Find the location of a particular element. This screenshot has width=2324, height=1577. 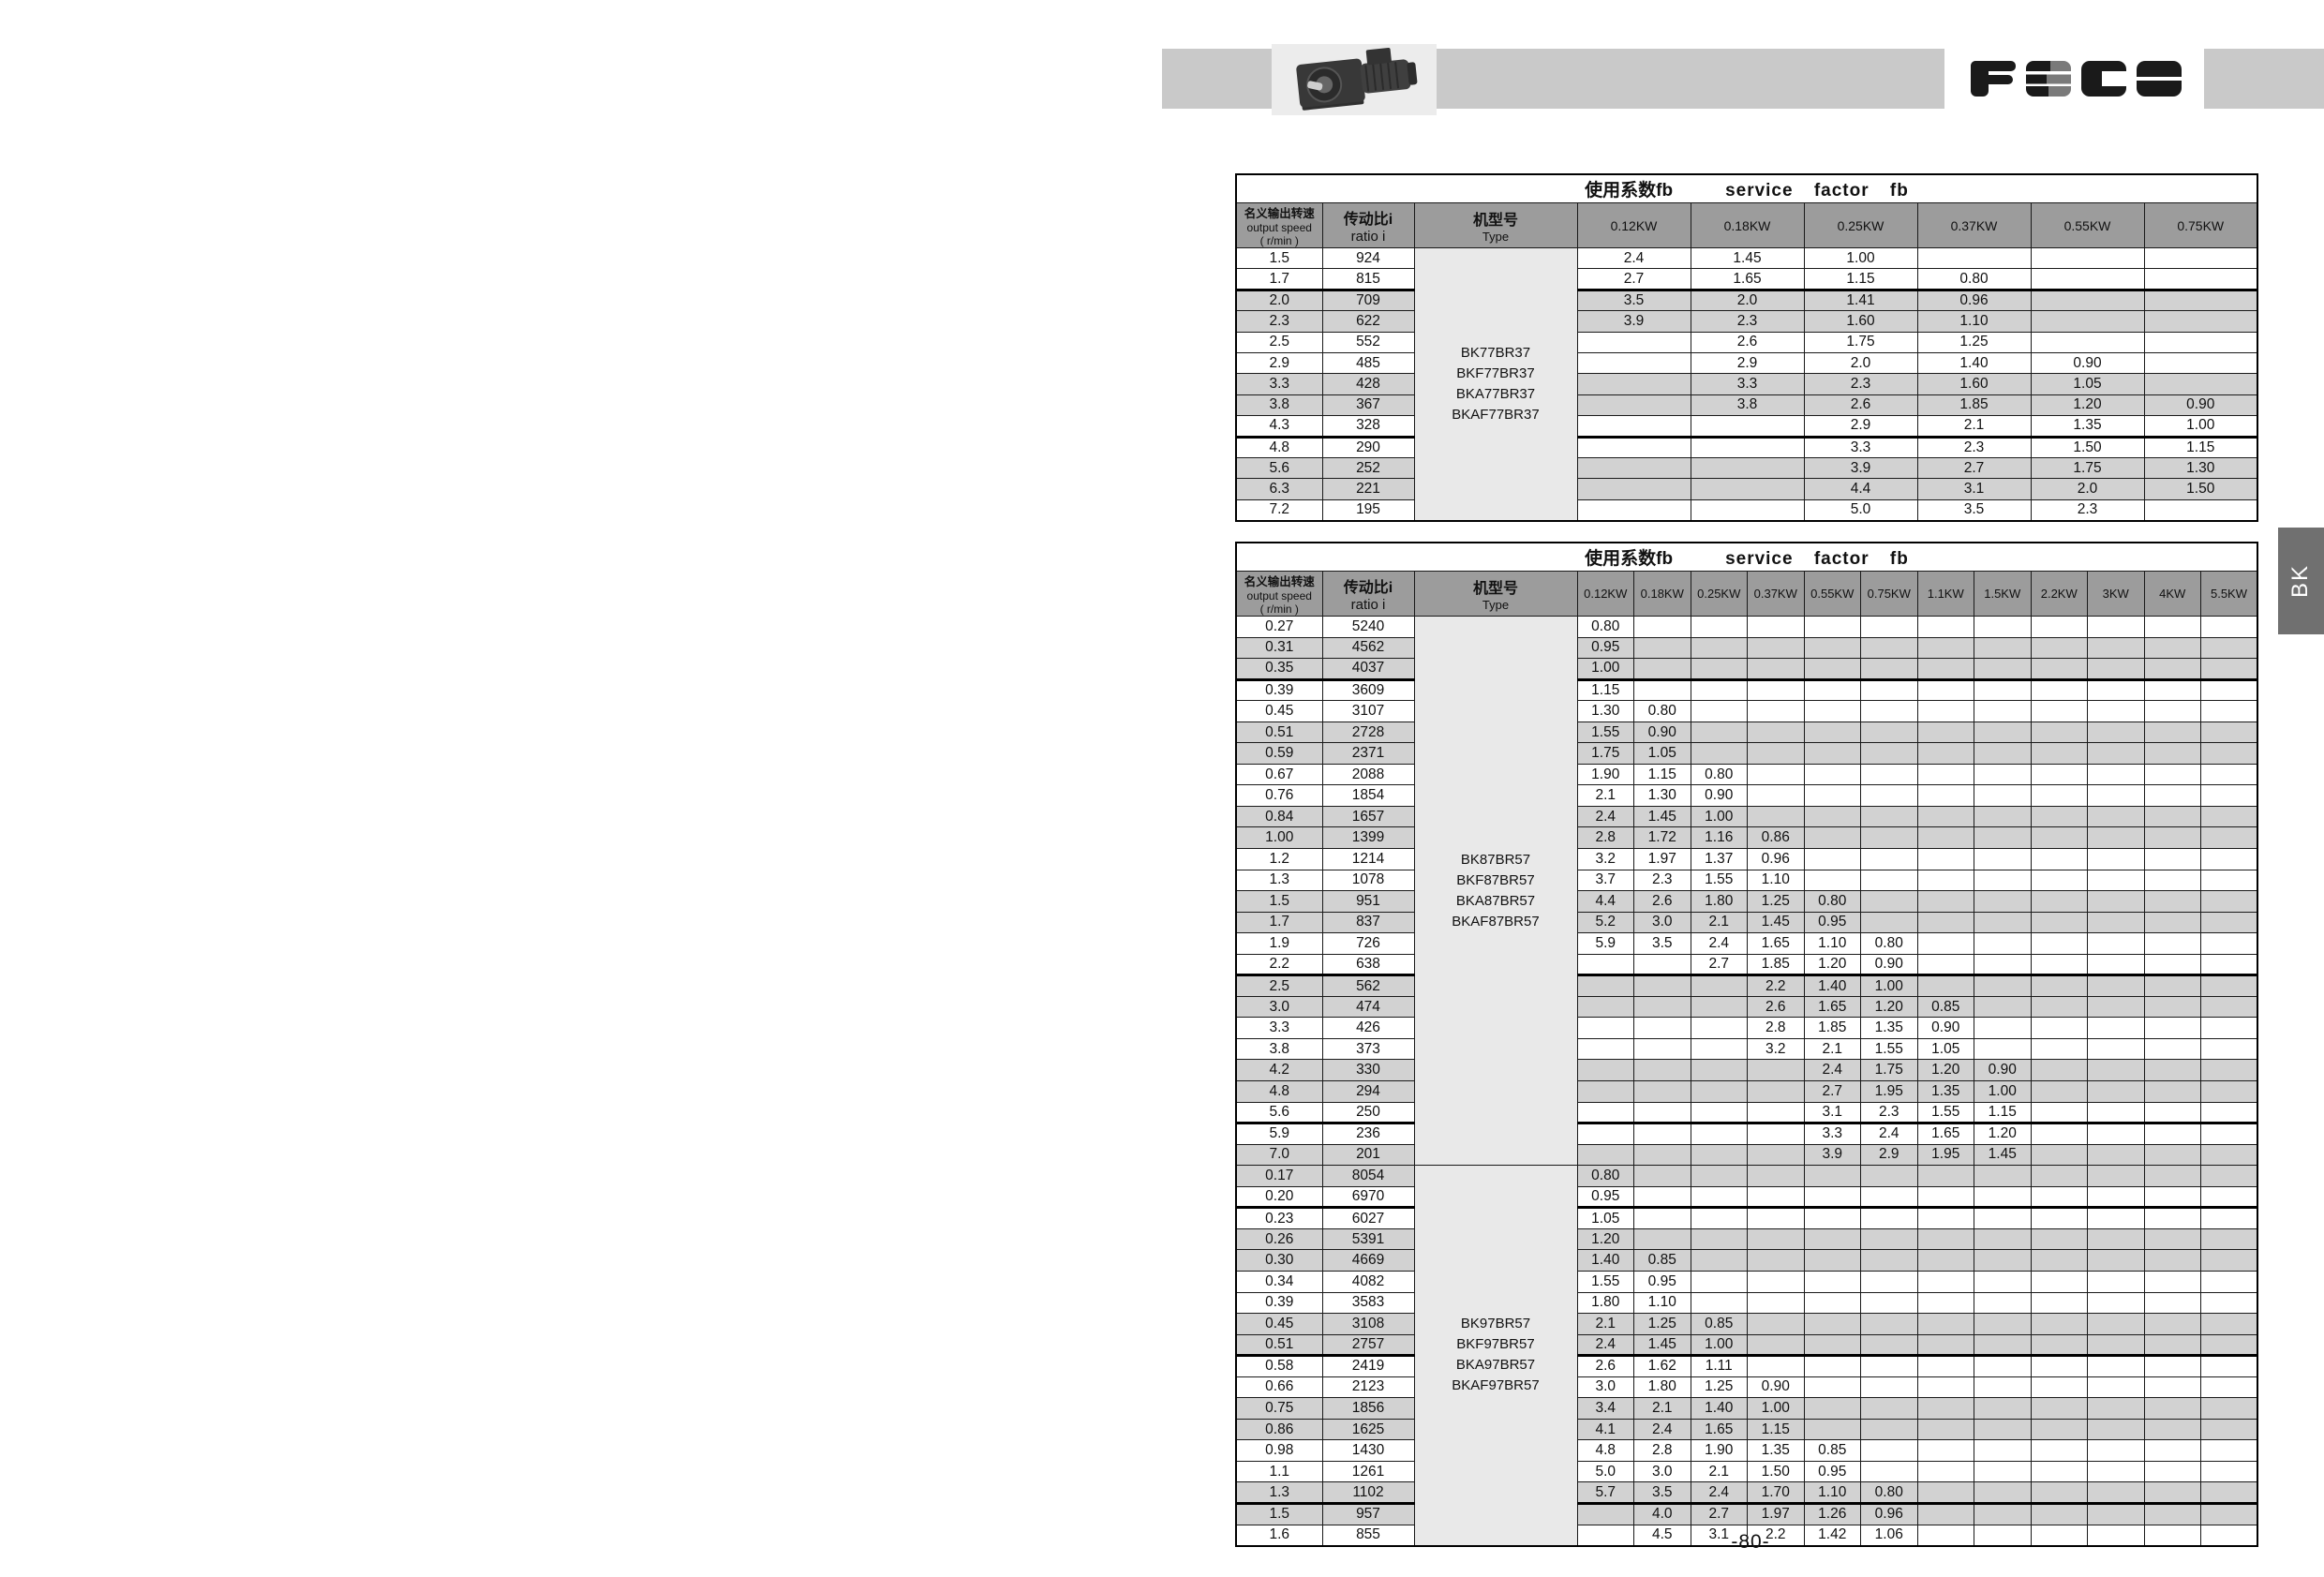

factor-value-cell: 1.40 is located at coordinates (1719, 1409).